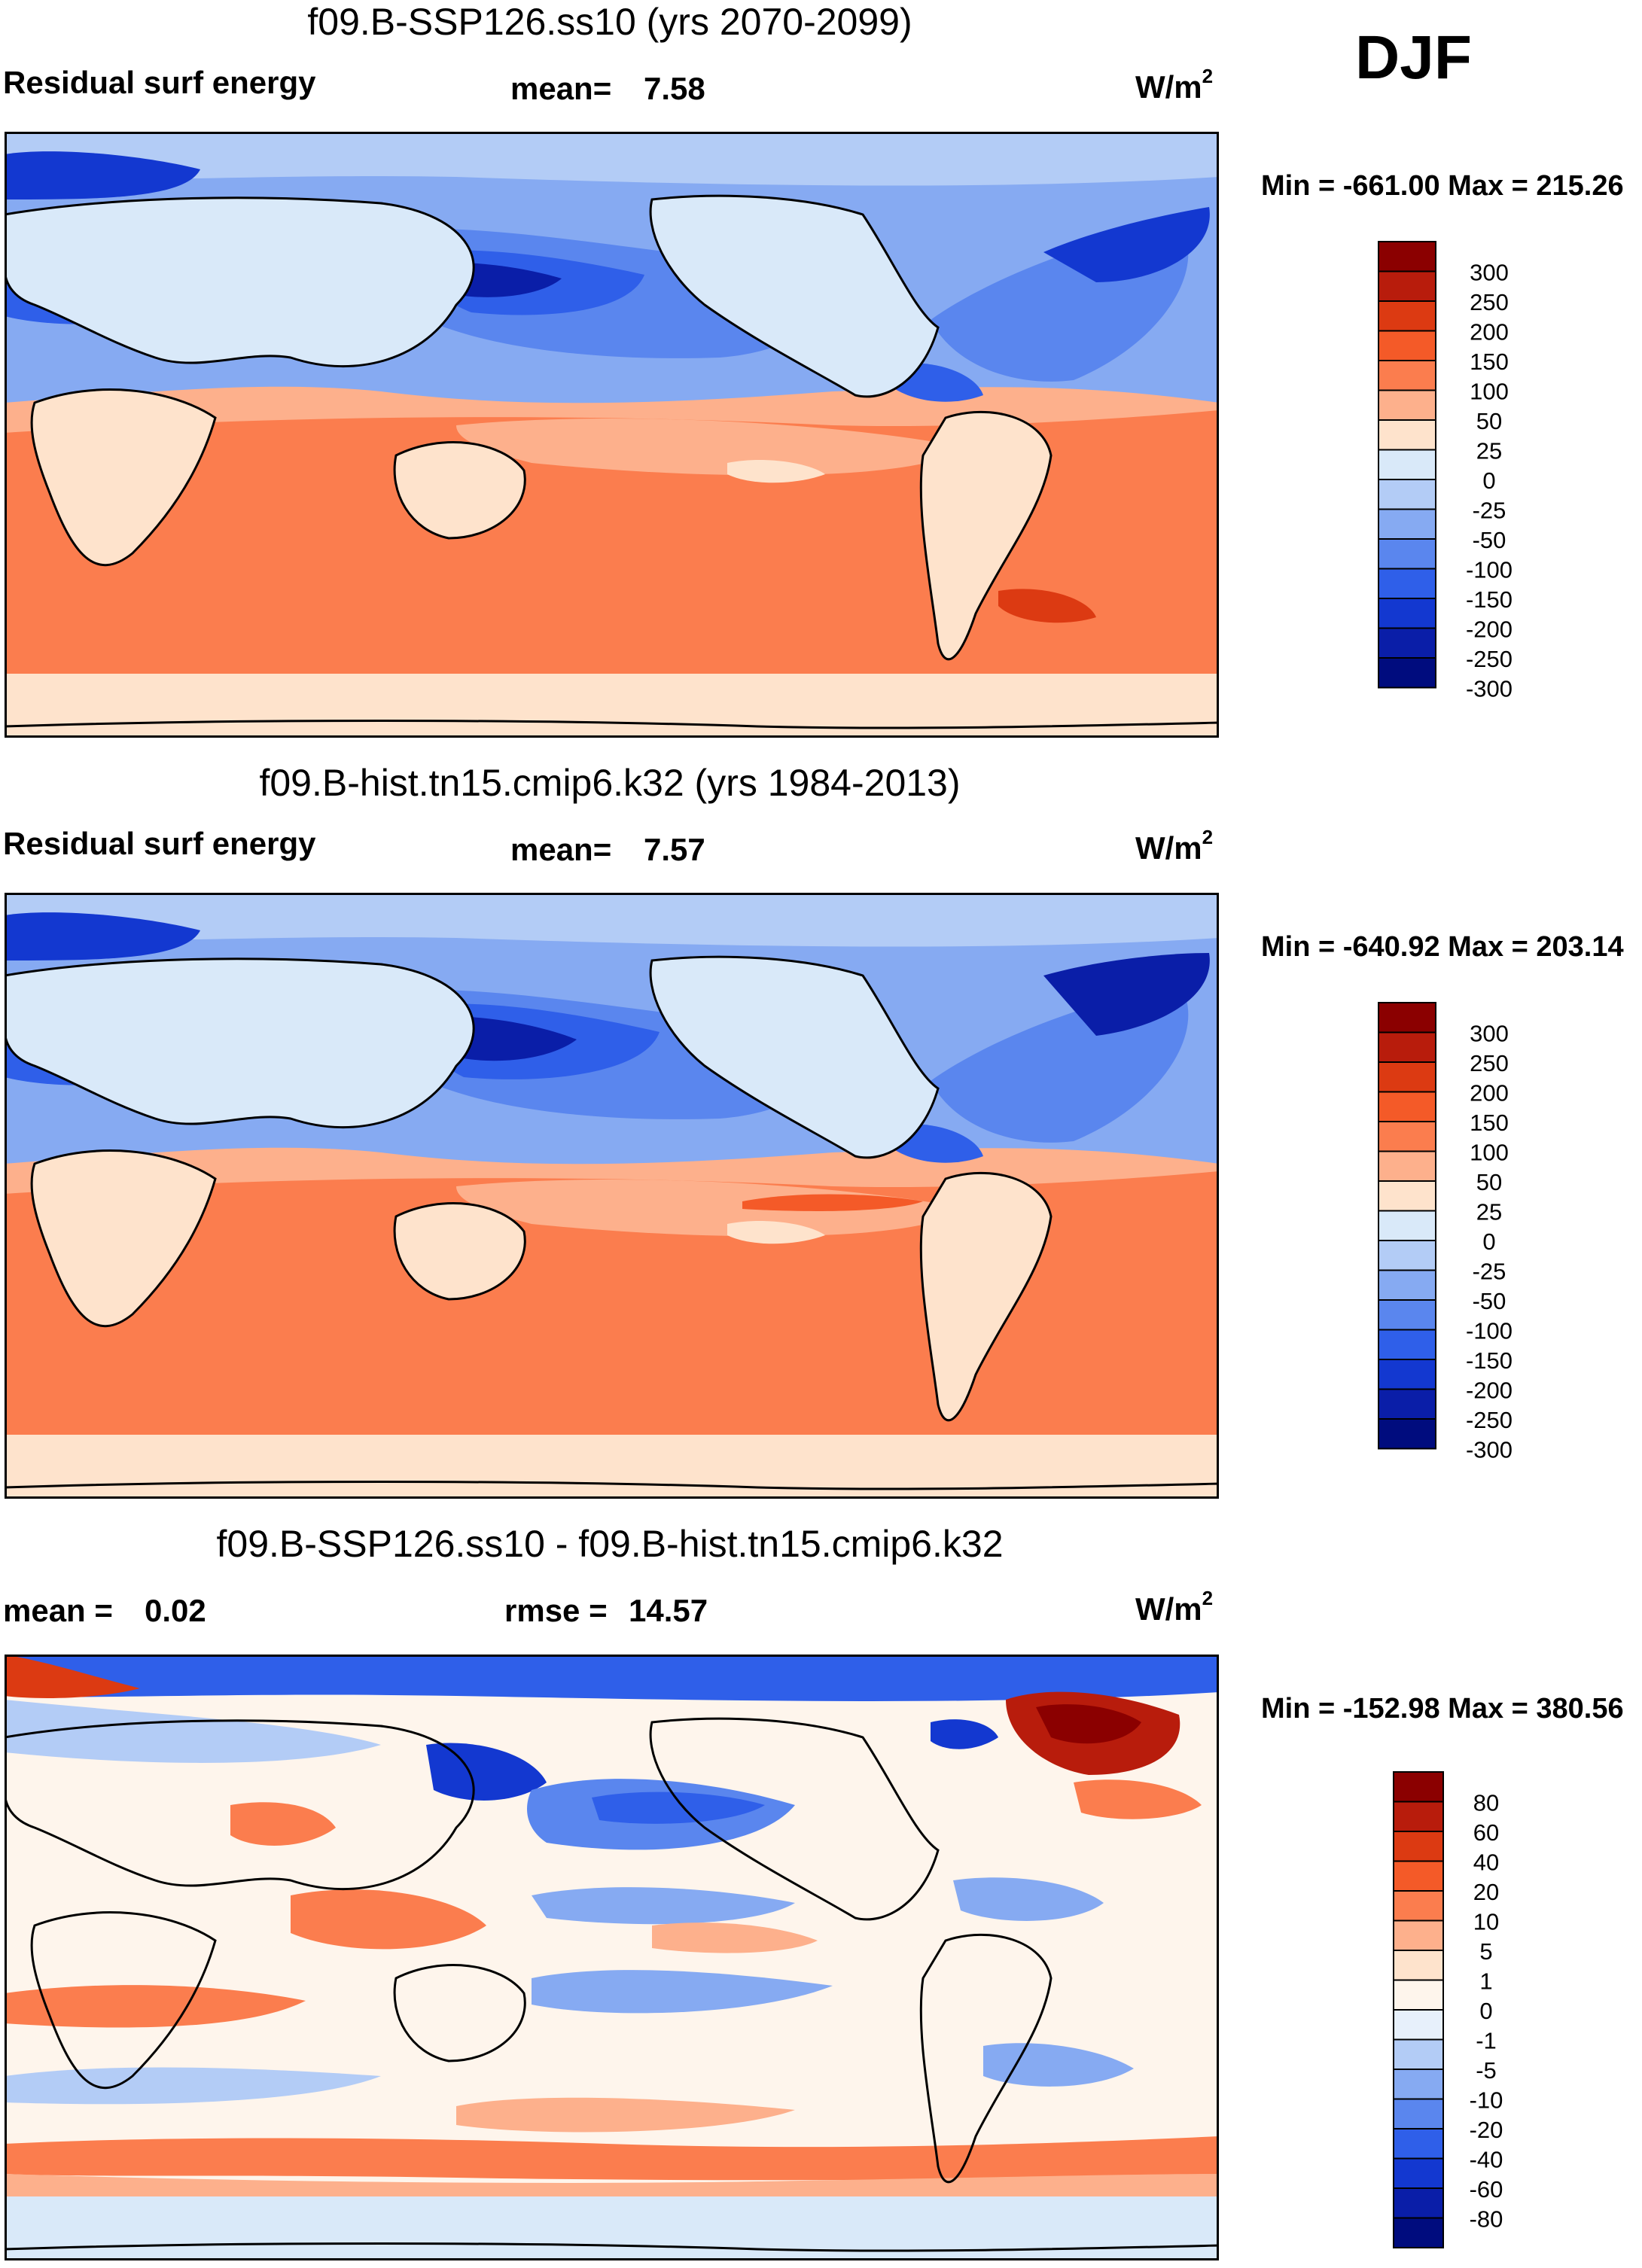 This screenshot has width=1642, height=2268. What do you see at coordinates (1489, 1301) in the screenshot?
I see `panel2-colorbar-tick-label: -50` at bounding box center [1489, 1301].